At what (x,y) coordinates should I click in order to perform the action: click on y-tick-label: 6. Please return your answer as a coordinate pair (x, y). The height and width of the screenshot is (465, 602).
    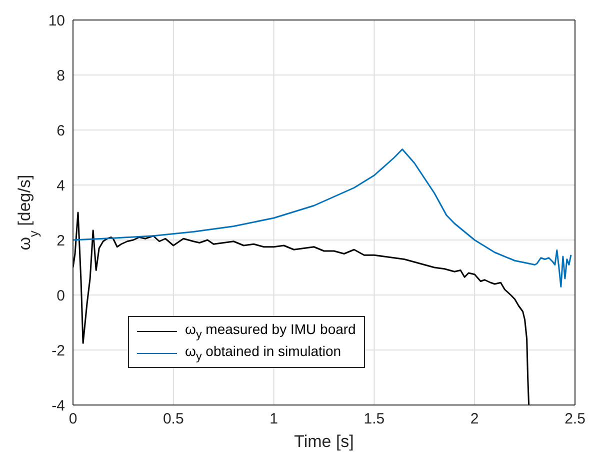
    Looking at the image, I should click on (60, 131).